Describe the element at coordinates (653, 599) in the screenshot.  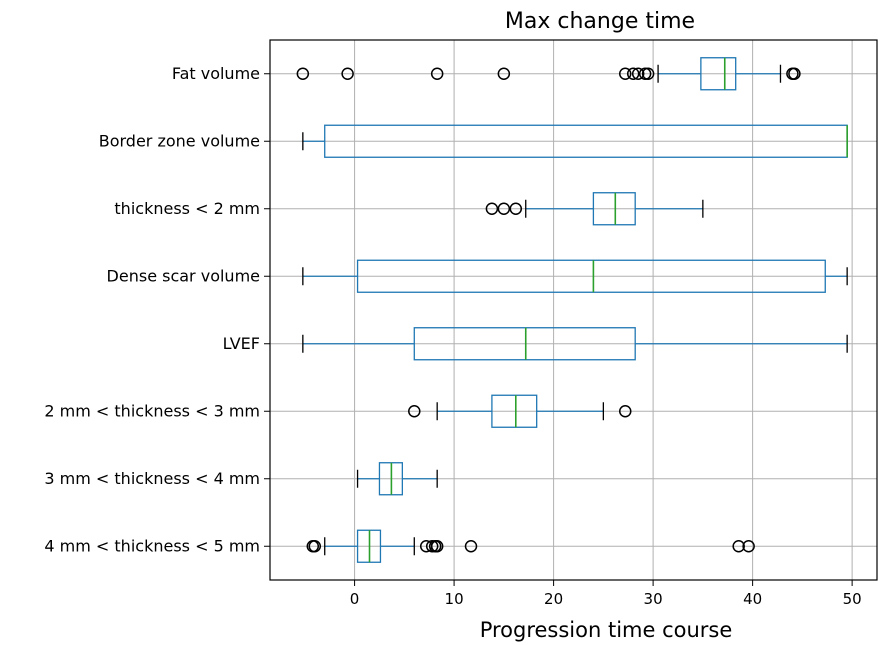
I see `x-tick-label: 30` at that location.